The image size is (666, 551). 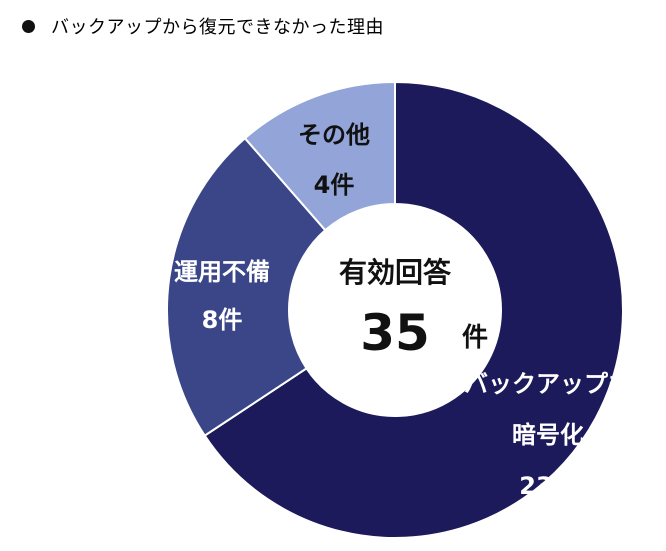 I want to click on slice-label-backup-line2: 暗号化, so click(x=548, y=435).